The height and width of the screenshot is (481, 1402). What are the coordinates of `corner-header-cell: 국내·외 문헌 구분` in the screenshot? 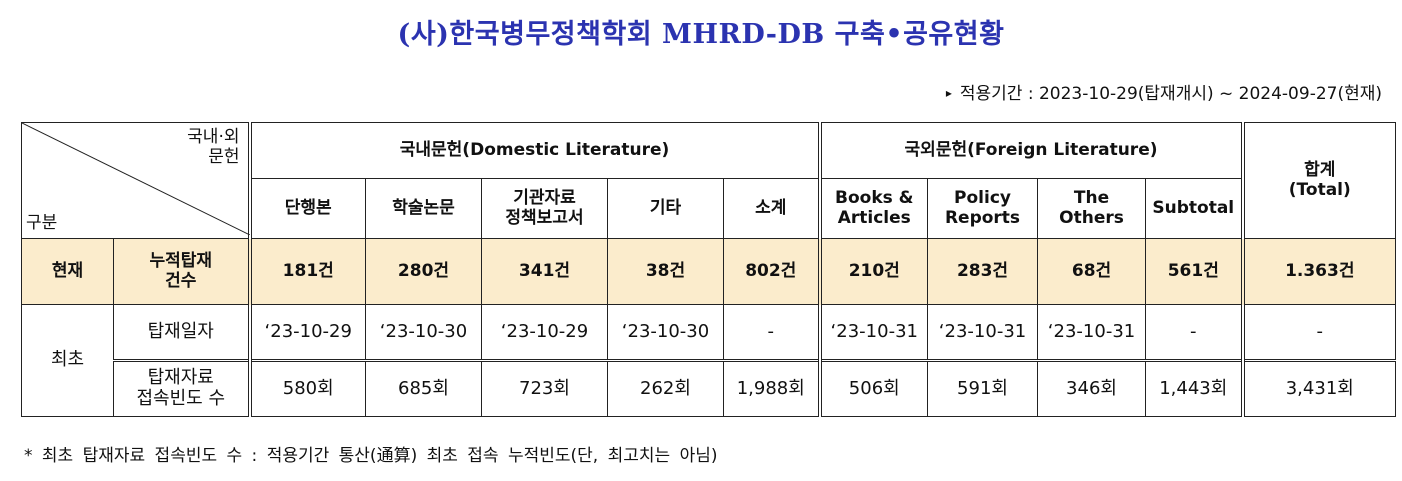 It's located at (136, 180).